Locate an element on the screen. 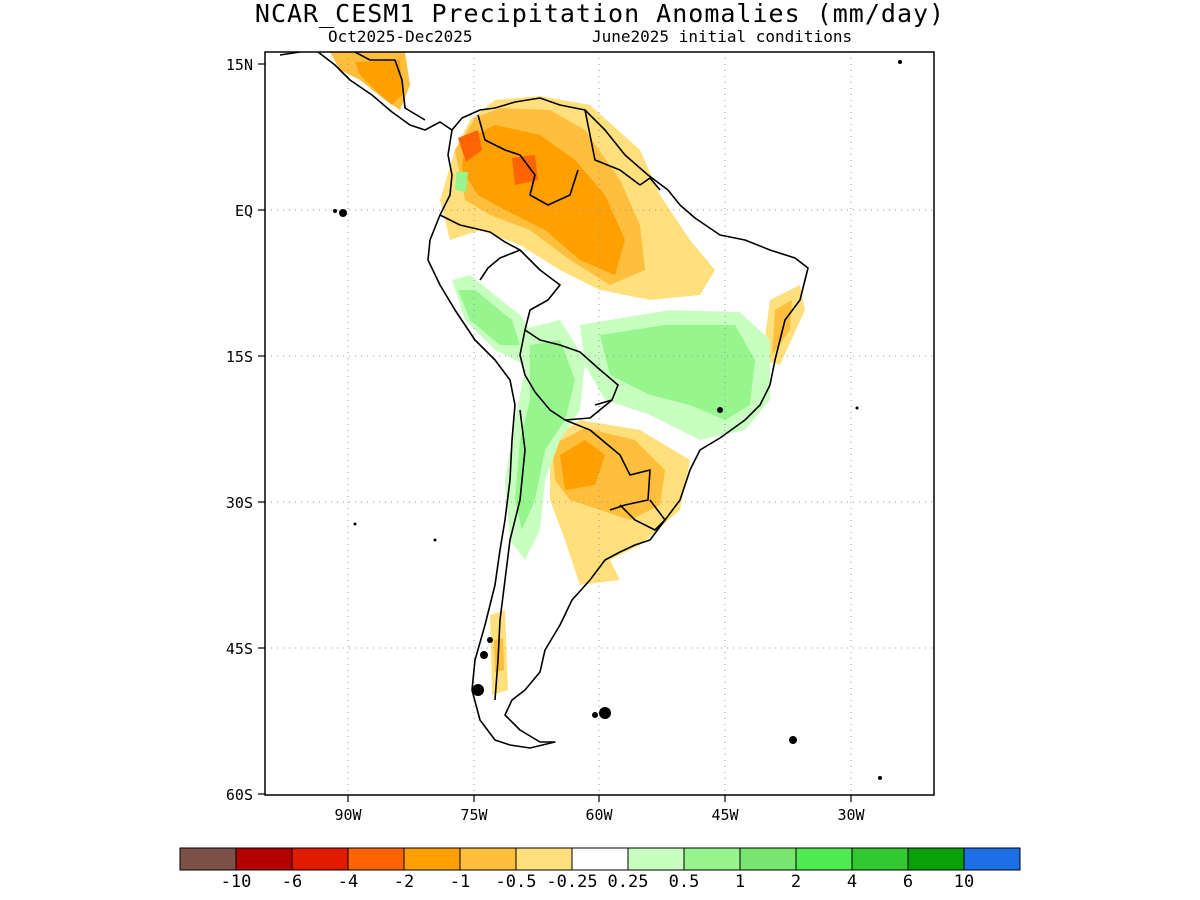 Image resolution: width=1200 pixels, height=900 pixels. lon-tick-label: 30W is located at coordinates (851, 815).